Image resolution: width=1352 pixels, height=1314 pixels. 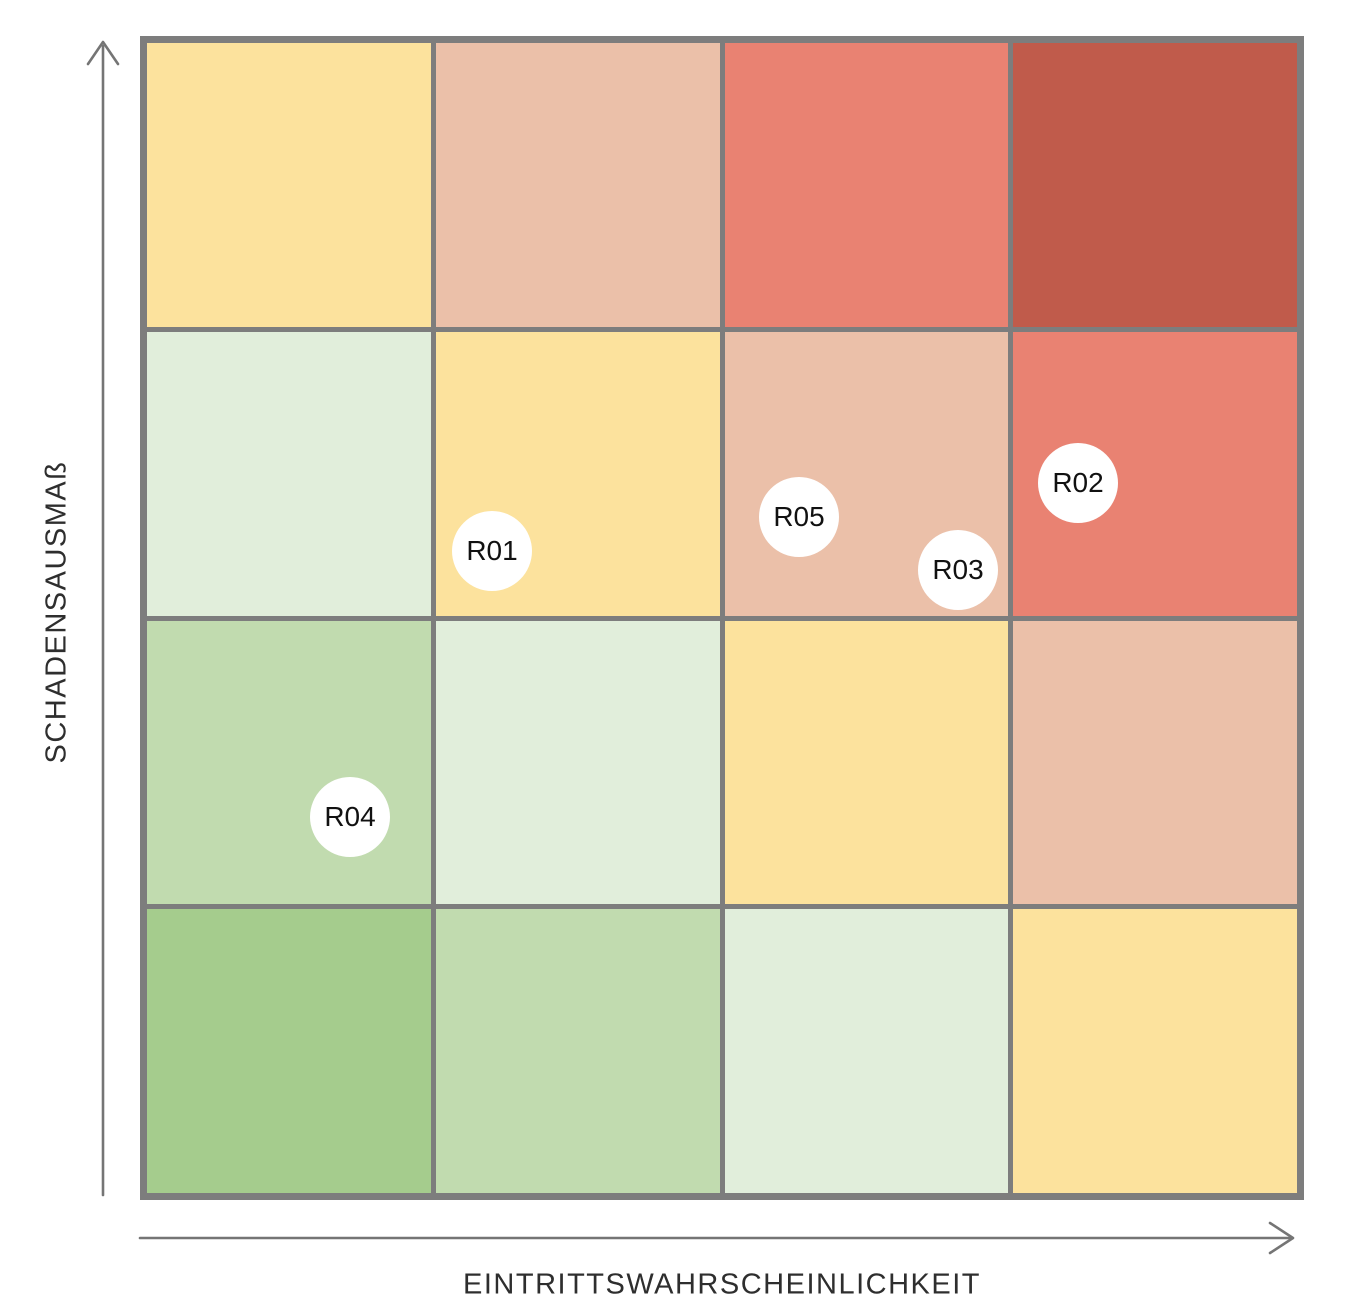 I want to click on x-axis-arrow, so click(x=716, y=1238).